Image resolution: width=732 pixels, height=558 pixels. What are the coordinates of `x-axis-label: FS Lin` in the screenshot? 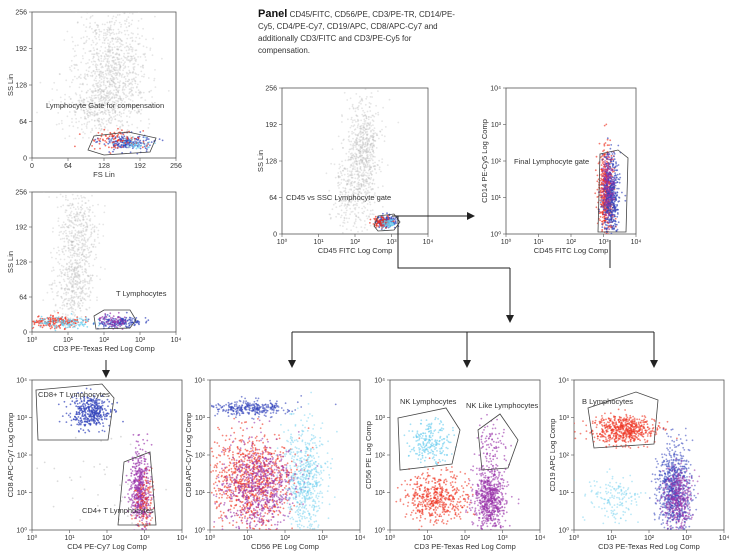 It's located at (104, 174).